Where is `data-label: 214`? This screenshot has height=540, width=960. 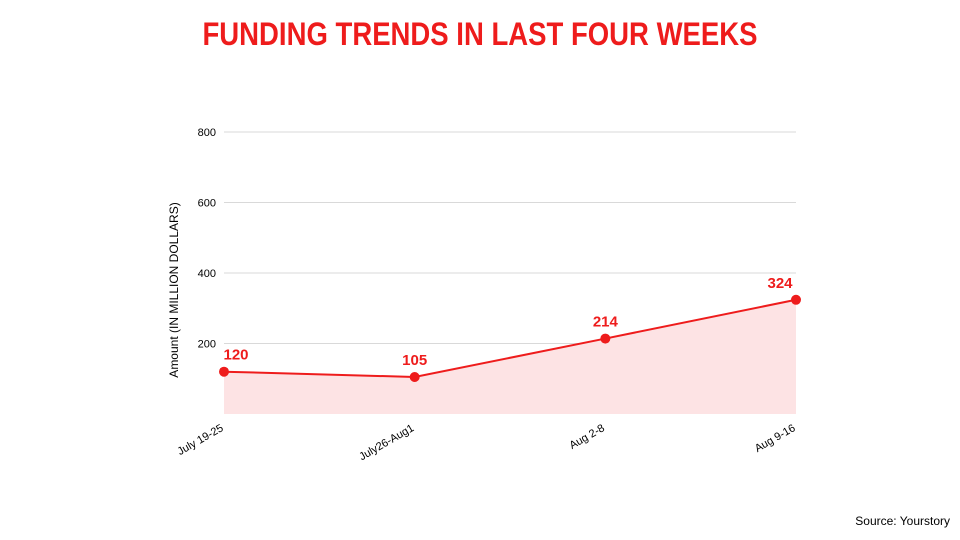
data-label: 214 is located at coordinates (606, 322).